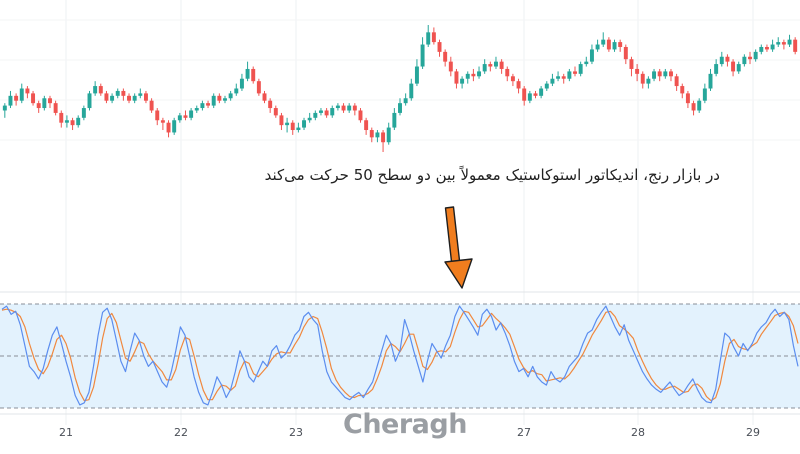  Describe the element at coordinates (405, 424) in the screenshot. I see `watermark-logo: Cheragh` at that location.